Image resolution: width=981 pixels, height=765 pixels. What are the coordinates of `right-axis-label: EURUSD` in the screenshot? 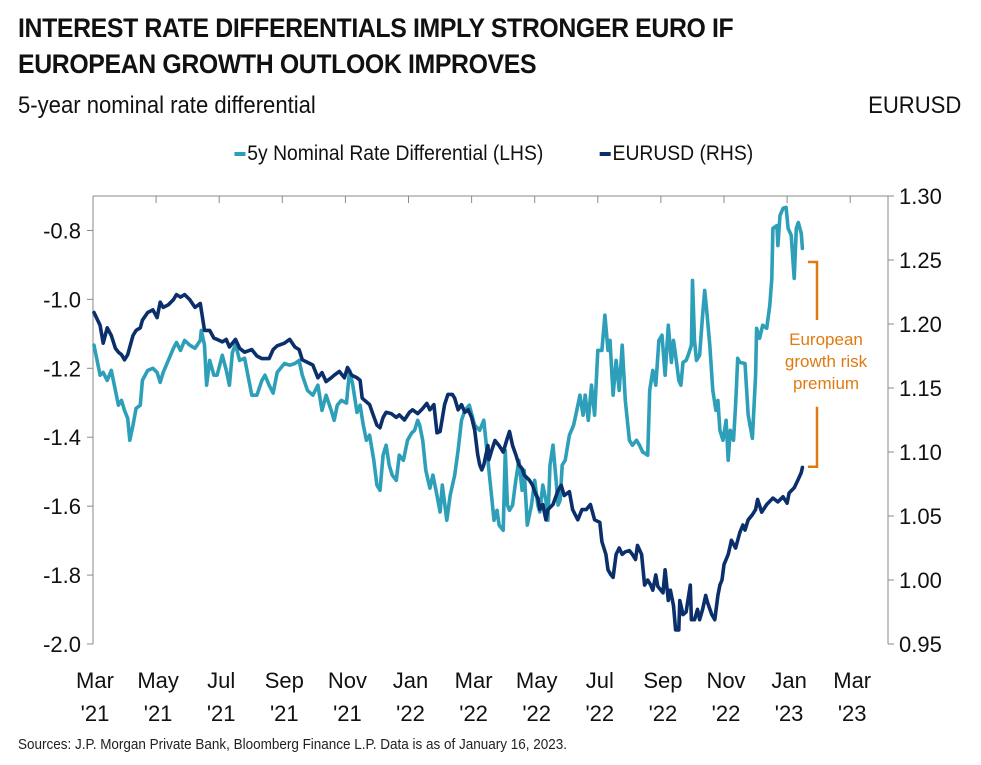 It's located at (914, 105).